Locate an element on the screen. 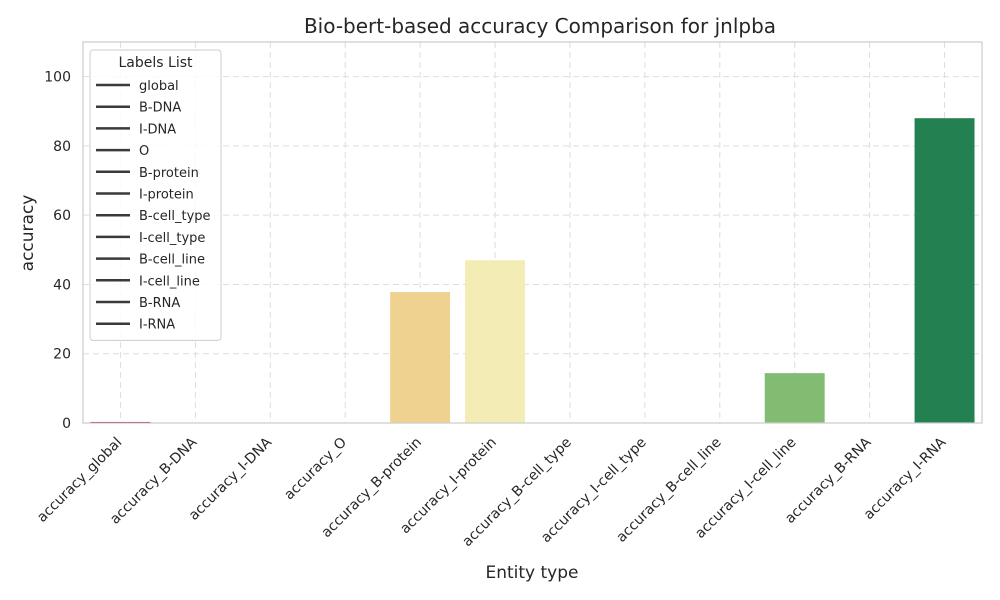 The height and width of the screenshot is (600, 1000). legend-entry: B-protein is located at coordinates (169, 173).